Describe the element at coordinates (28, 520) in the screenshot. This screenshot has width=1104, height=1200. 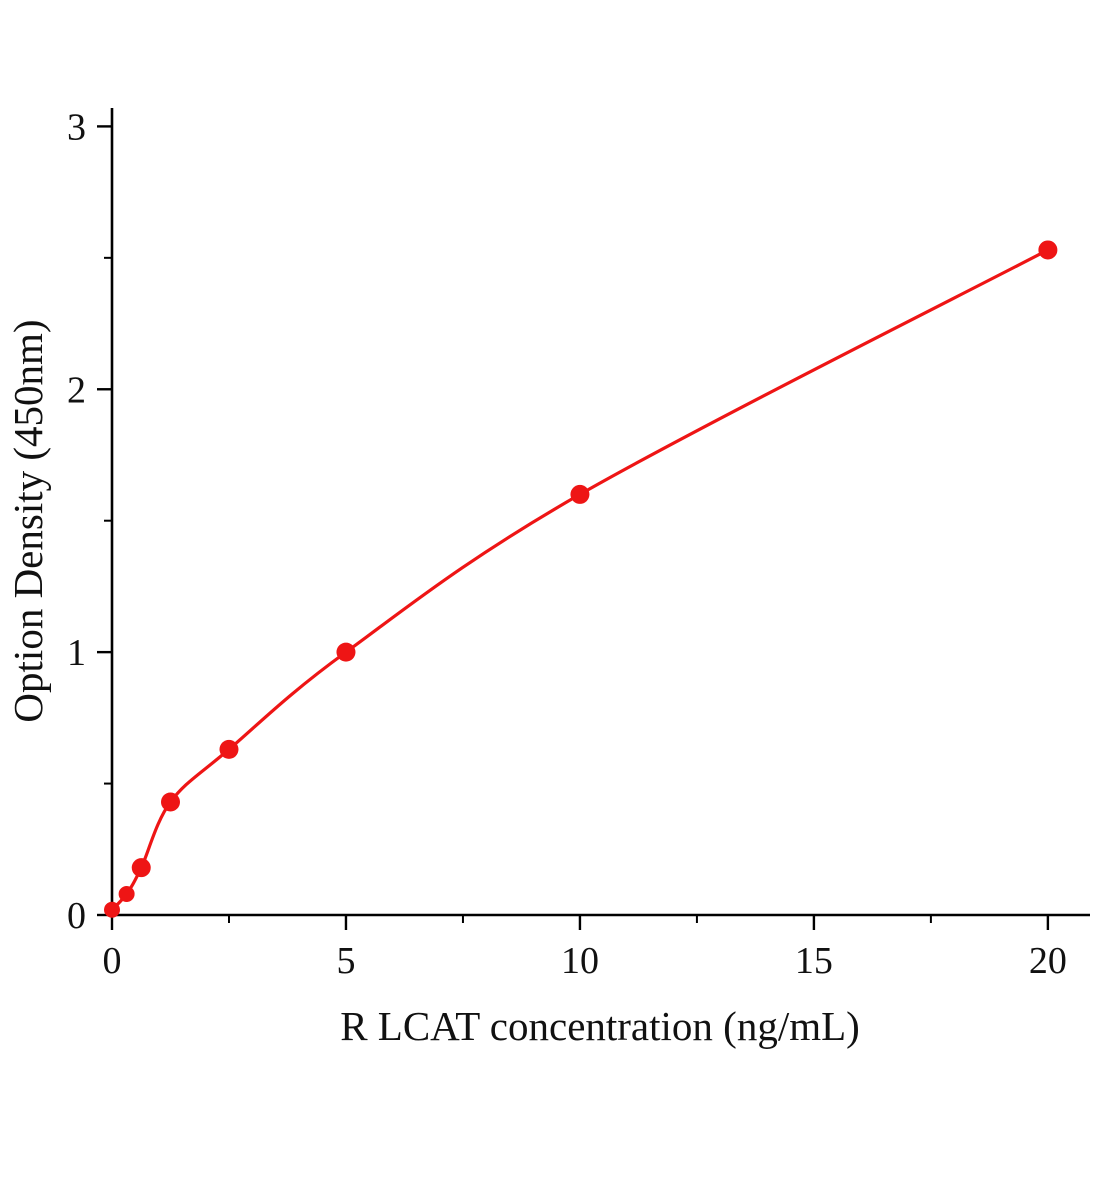
I see `y-axis-label: Option Density (450nm)` at that location.